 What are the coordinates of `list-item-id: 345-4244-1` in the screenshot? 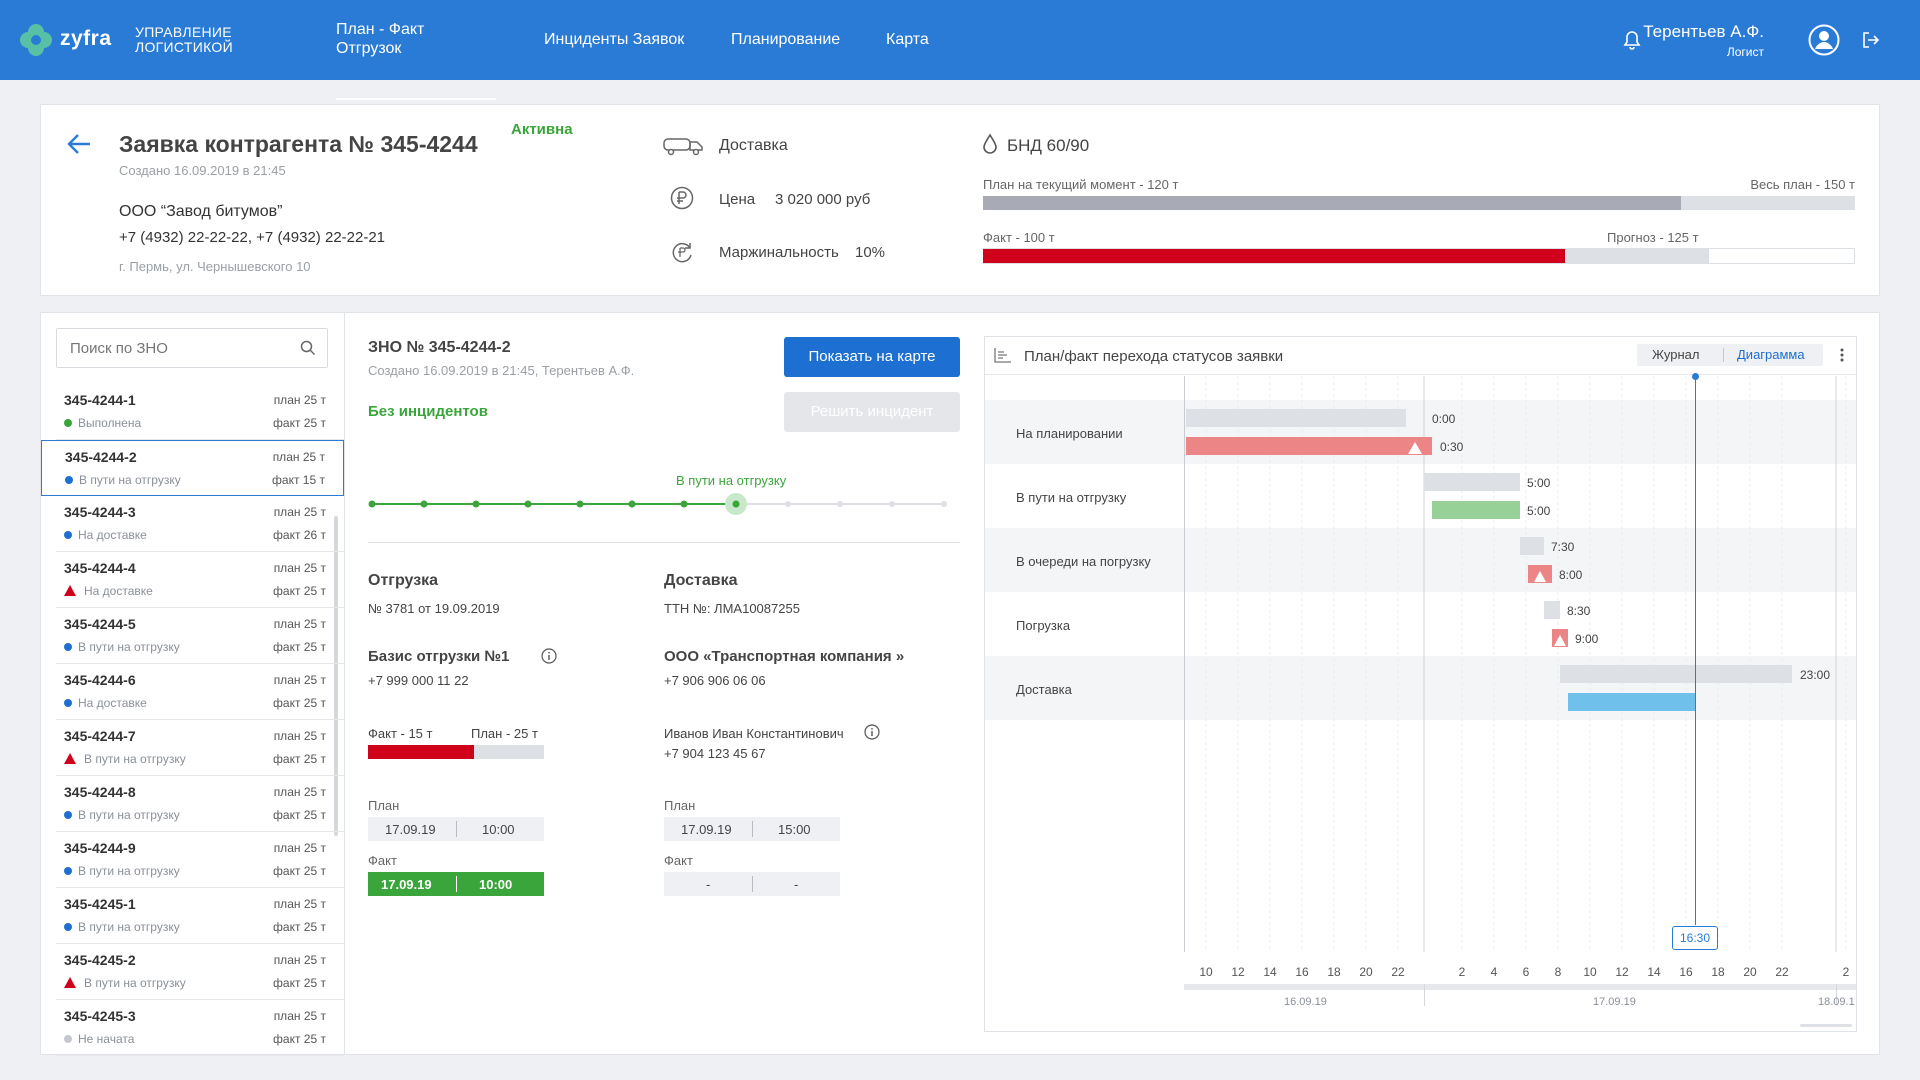 It's located at (100, 400).